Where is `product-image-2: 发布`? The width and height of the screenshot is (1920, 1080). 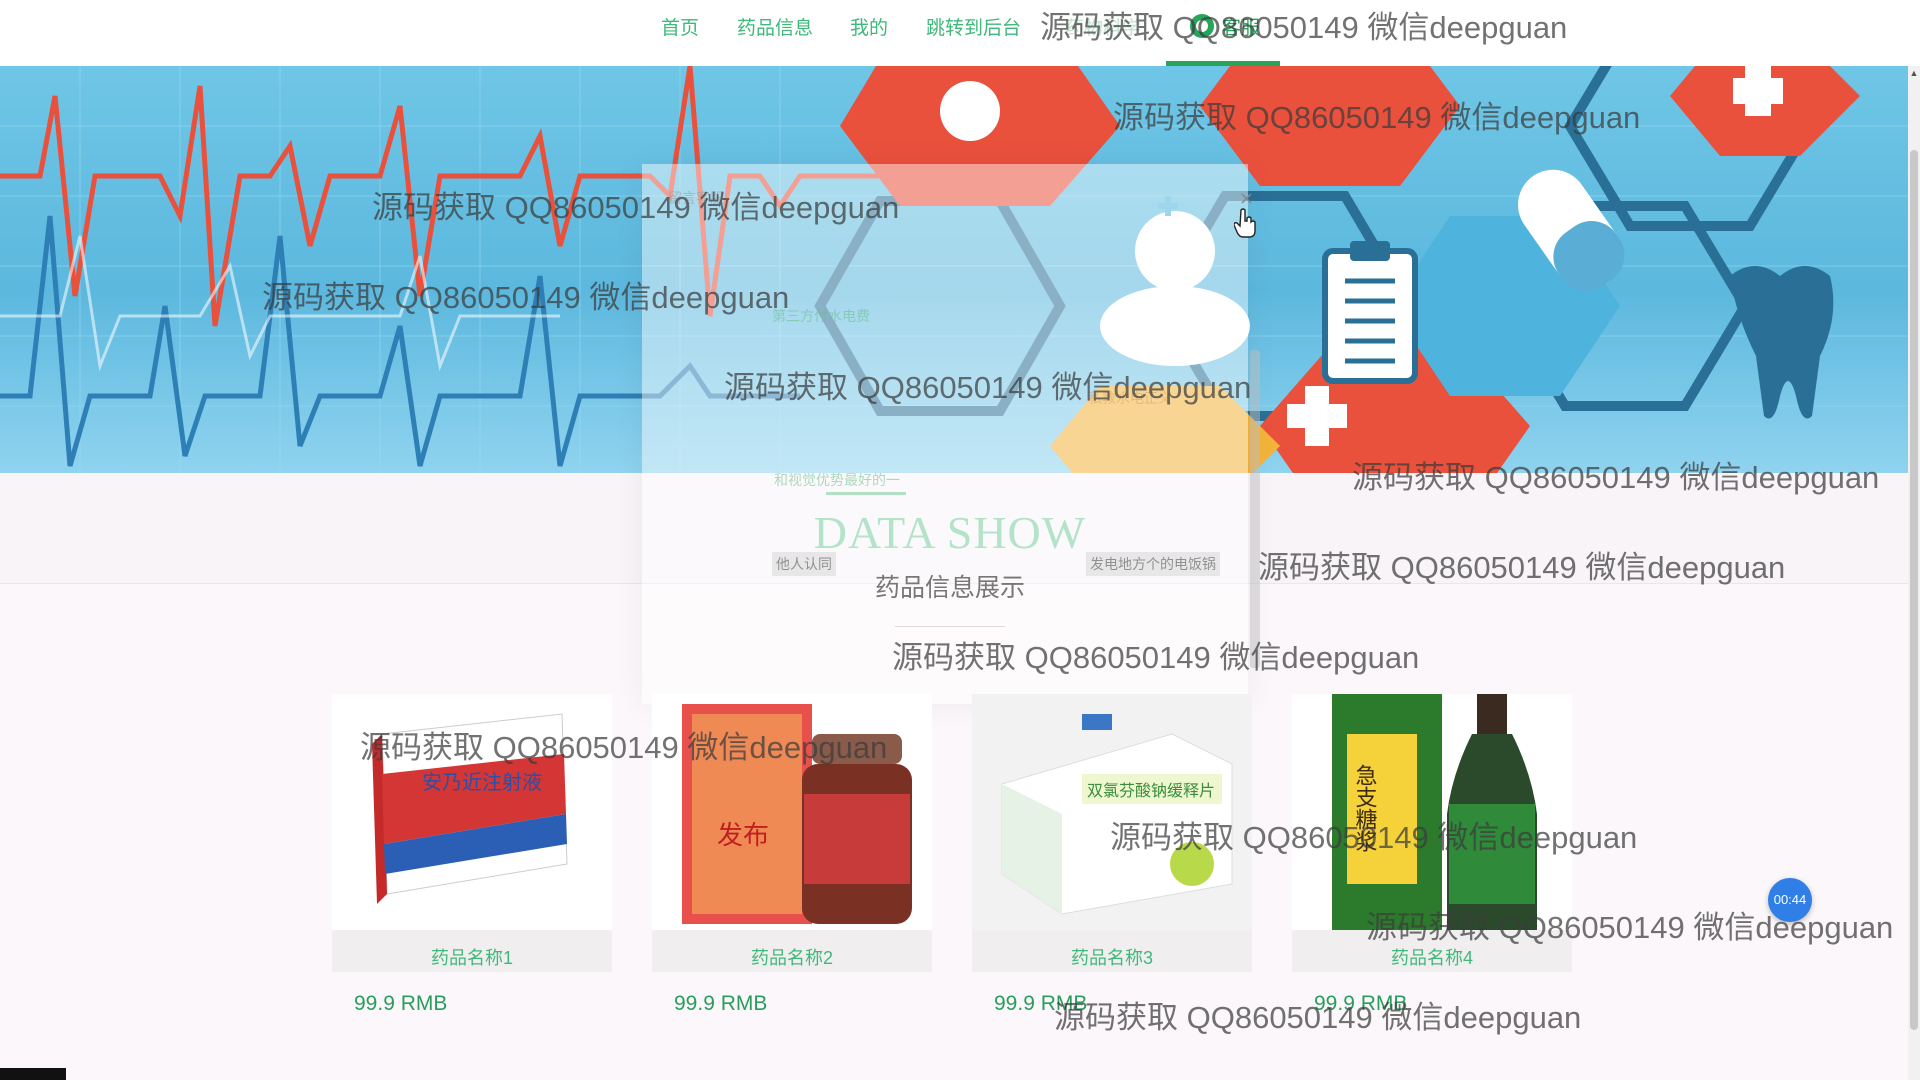
product-image-2: 发布 is located at coordinates (792, 812).